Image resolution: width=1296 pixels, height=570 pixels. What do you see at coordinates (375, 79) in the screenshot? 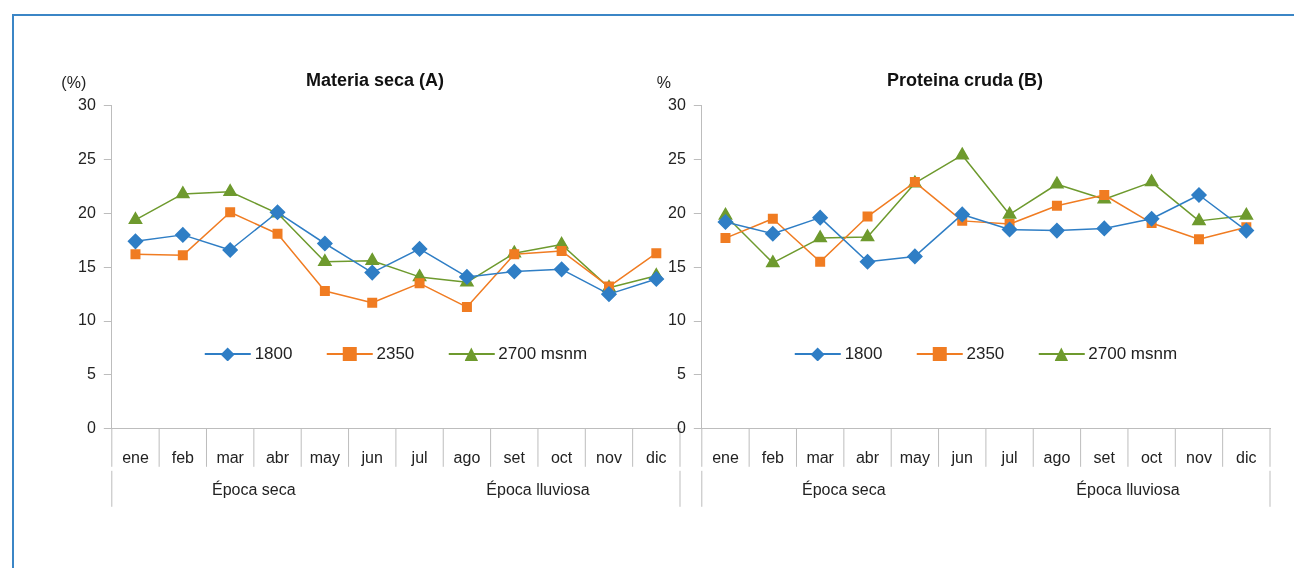
I see `chart-title: Materia seca (A)` at bounding box center [375, 79].